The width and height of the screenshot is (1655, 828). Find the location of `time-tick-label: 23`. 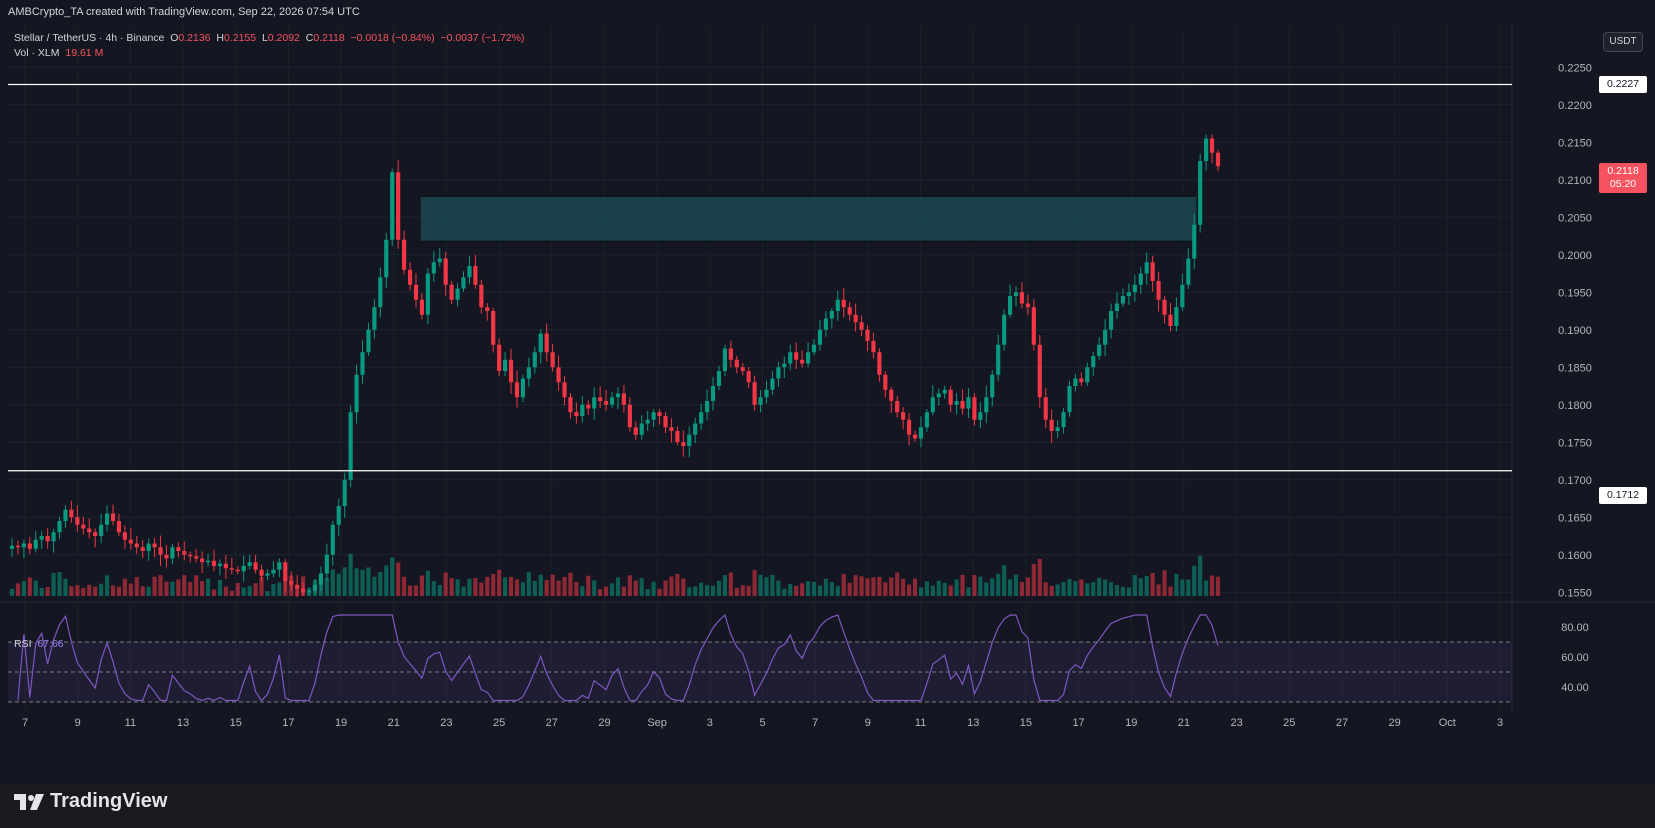

time-tick-label: 23 is located at coordinates (1236, 723).